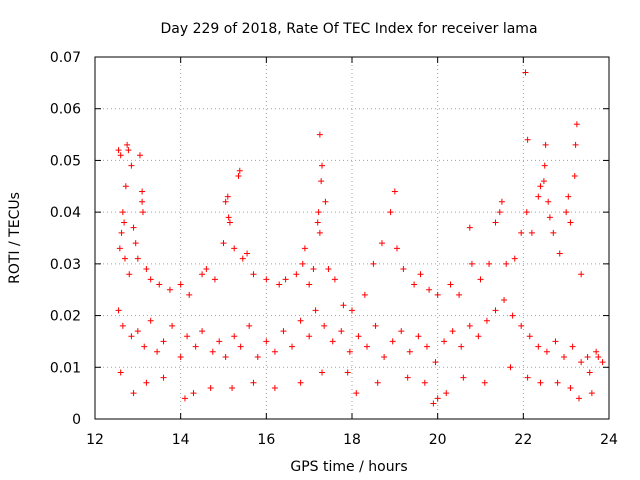  What do you see at coordinates (65, 317) in the screenshot?
I see `y-tick-label: 0.02` at bounding box center [65, 317].